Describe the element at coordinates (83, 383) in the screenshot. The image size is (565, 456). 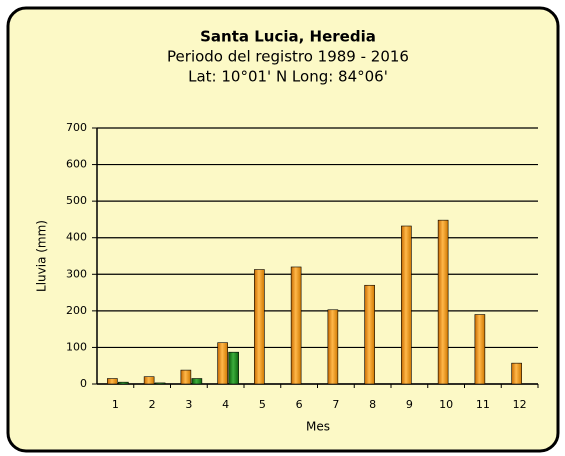
I see `y-tick-label: 0` at that location.